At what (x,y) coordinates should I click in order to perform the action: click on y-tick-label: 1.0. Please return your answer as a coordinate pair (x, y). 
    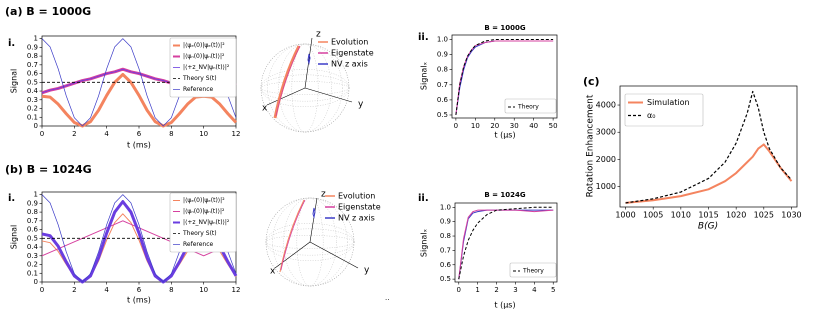
    Looking at the image, I should click on (445, 207).